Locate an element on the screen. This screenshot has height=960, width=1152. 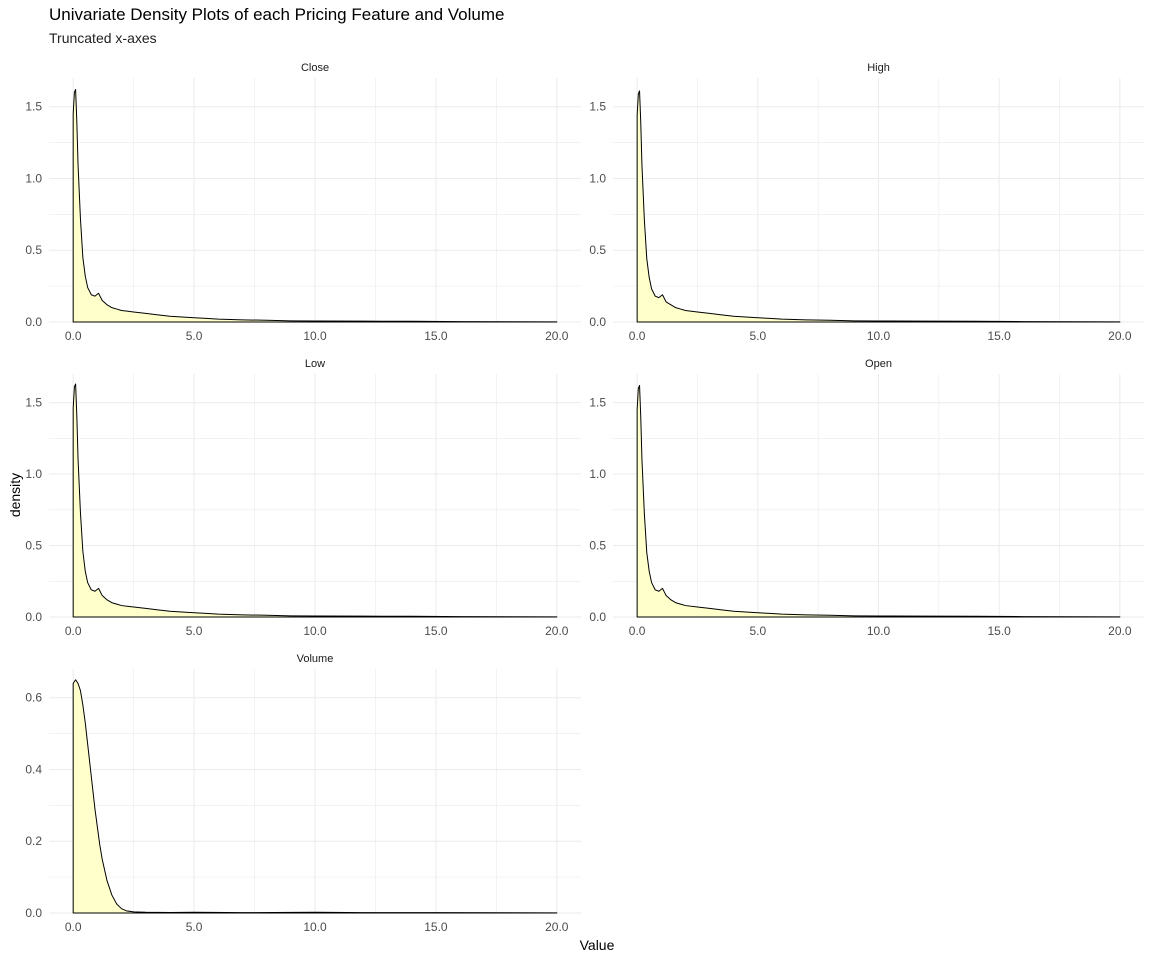
panel-low: Low 0.0 5.0 10.0 15.0 20.0 0.0 0.5 1.0 1.5 is located at coordinates (303, 498).